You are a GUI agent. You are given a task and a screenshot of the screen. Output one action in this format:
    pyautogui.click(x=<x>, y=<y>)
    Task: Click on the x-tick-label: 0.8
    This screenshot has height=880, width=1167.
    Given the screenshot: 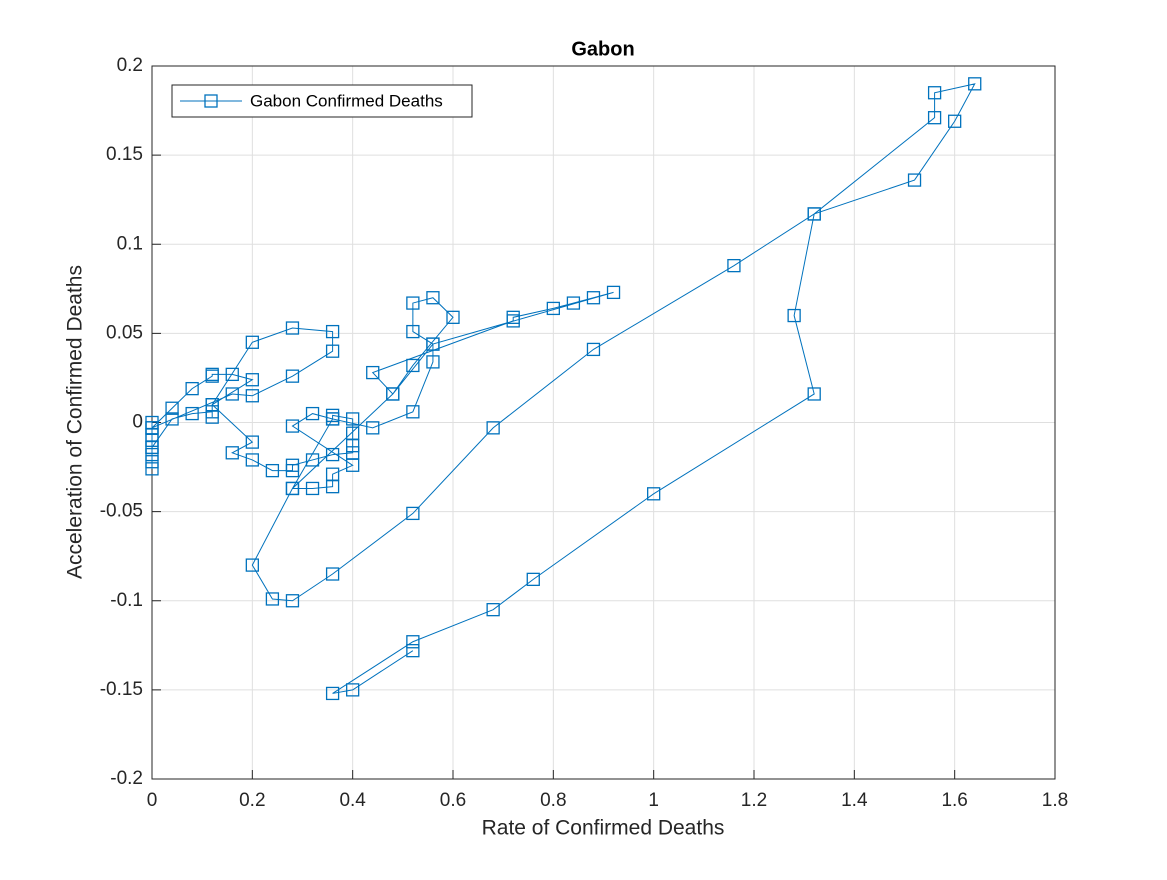 What is the action you would take?
    pyautogui.click(x=553, y=800)
    